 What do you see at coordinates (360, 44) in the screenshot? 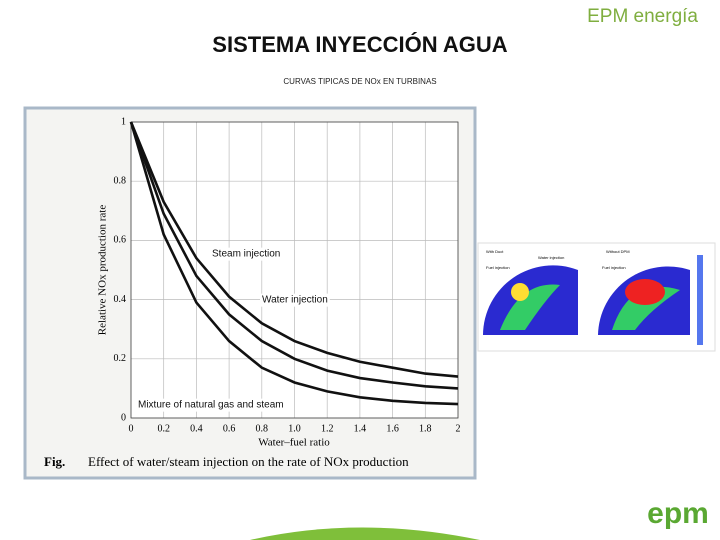
I see `slide-title: SISTEMA INYECCIÓN AGUA` at bounding box center [360, 44].